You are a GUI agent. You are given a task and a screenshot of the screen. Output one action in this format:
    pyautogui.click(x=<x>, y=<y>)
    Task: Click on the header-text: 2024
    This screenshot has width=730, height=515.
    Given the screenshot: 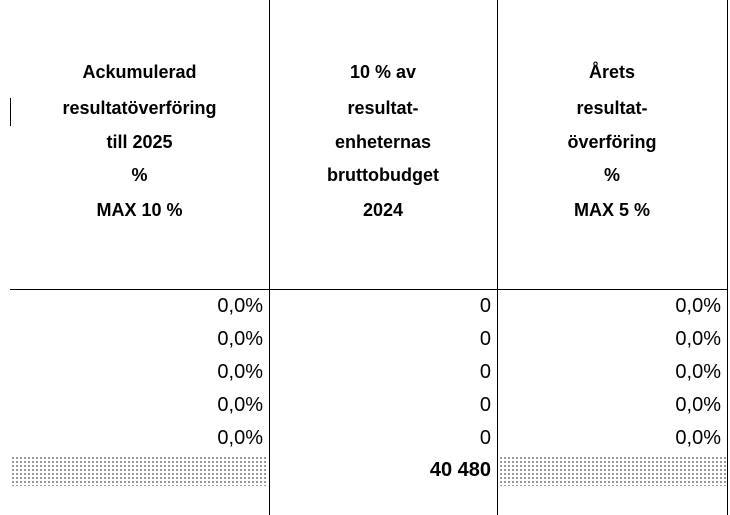 What is the action you would take?
    pyautogui.click(x=383, y=210)
    